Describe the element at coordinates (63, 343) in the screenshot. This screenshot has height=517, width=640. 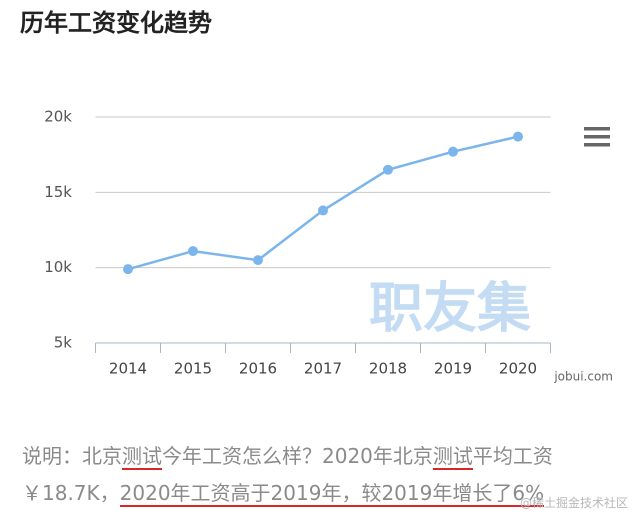
I see `y-tick-label: 5k` at that location.